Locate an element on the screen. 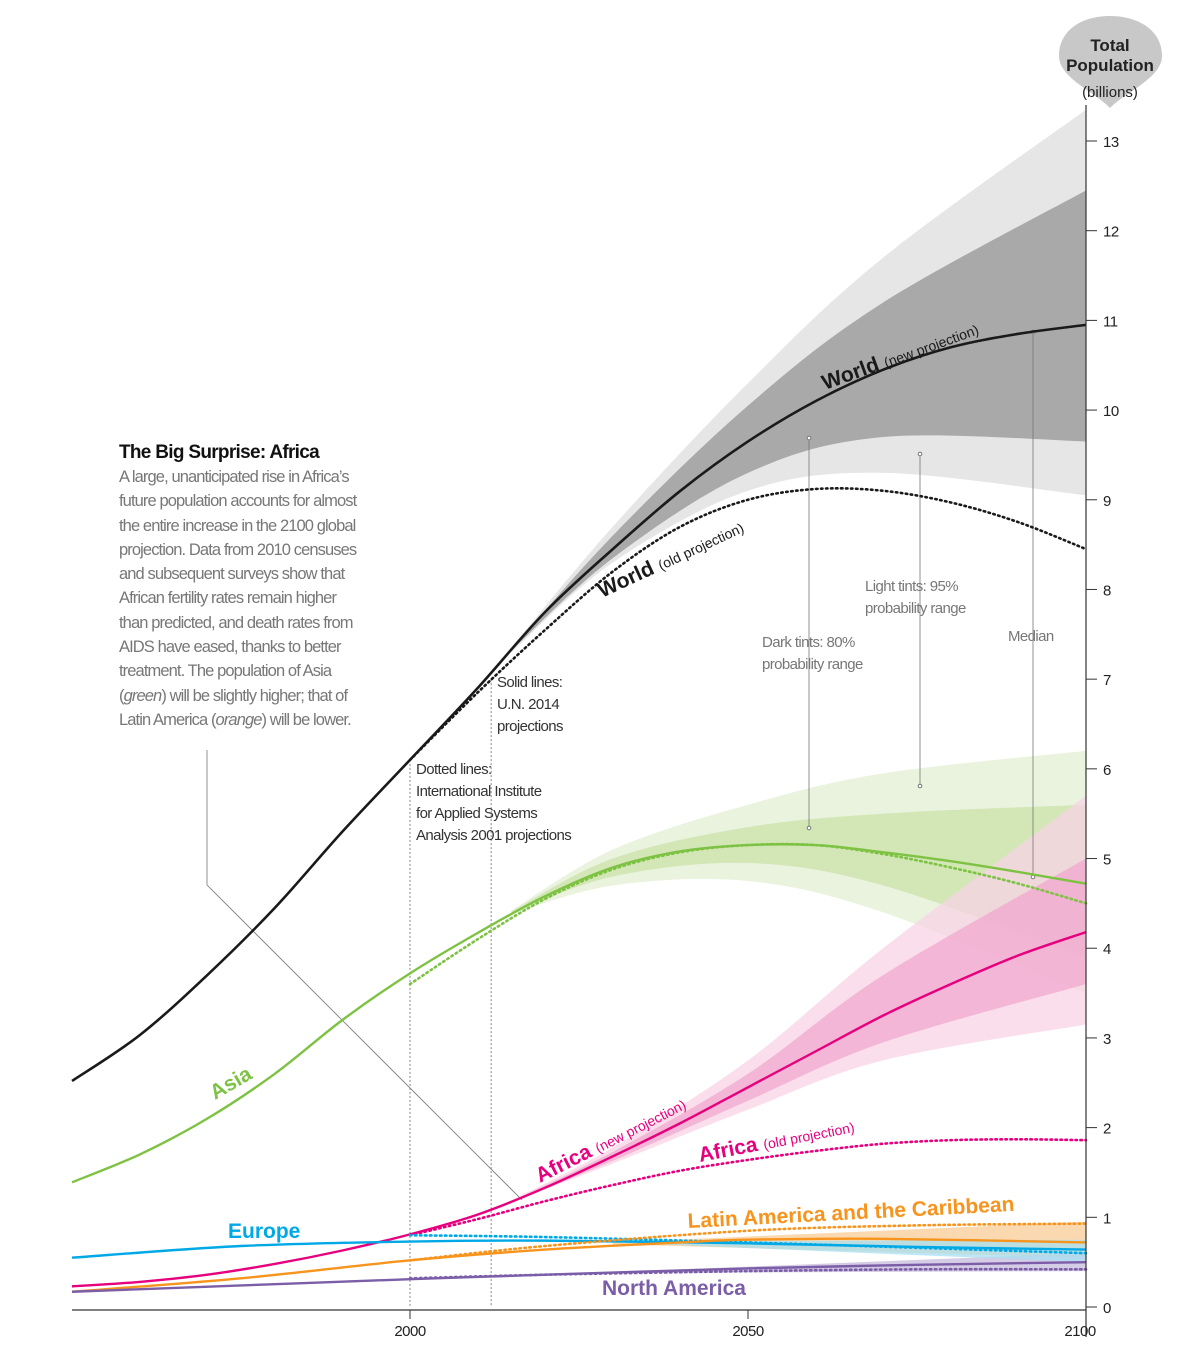 Image resolution: width=1200 pixels, height=1361 pixels. text-part: orange is located at coordinates (239, 719).